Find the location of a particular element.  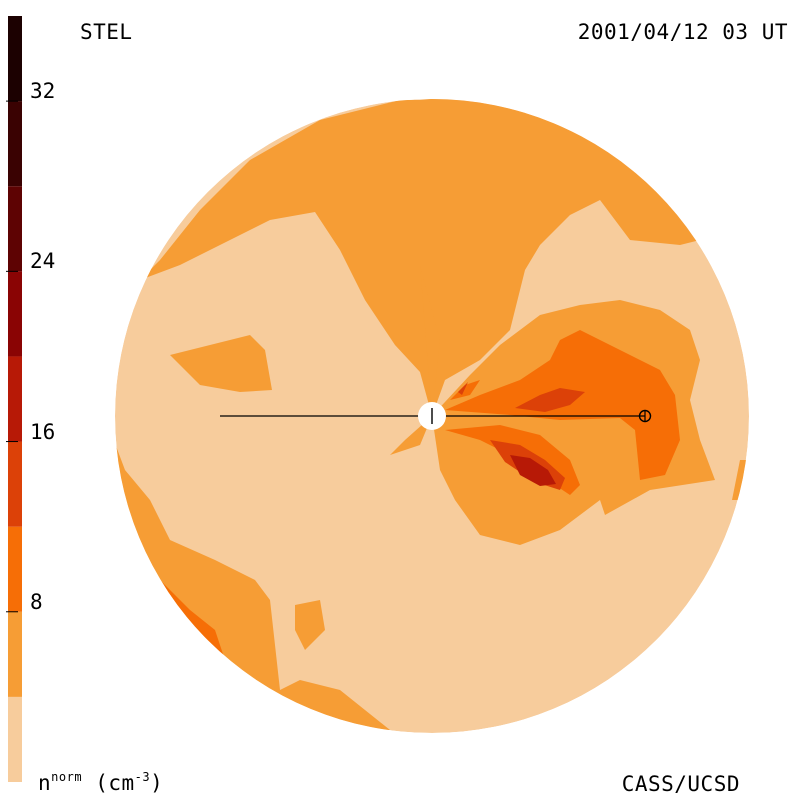

level-region-1d is located at coordinates (573, 422).